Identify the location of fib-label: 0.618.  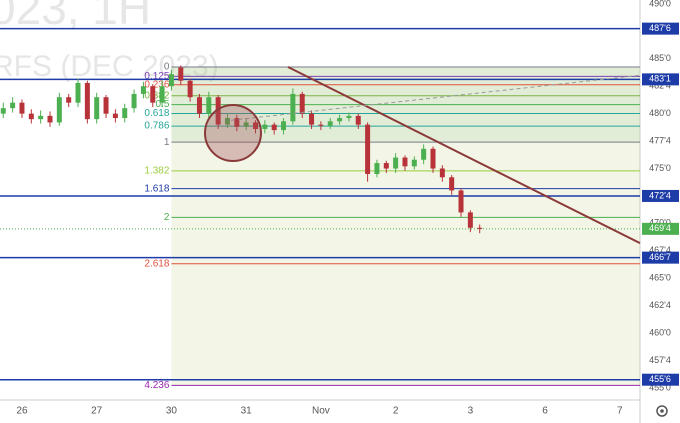
(156, 113).